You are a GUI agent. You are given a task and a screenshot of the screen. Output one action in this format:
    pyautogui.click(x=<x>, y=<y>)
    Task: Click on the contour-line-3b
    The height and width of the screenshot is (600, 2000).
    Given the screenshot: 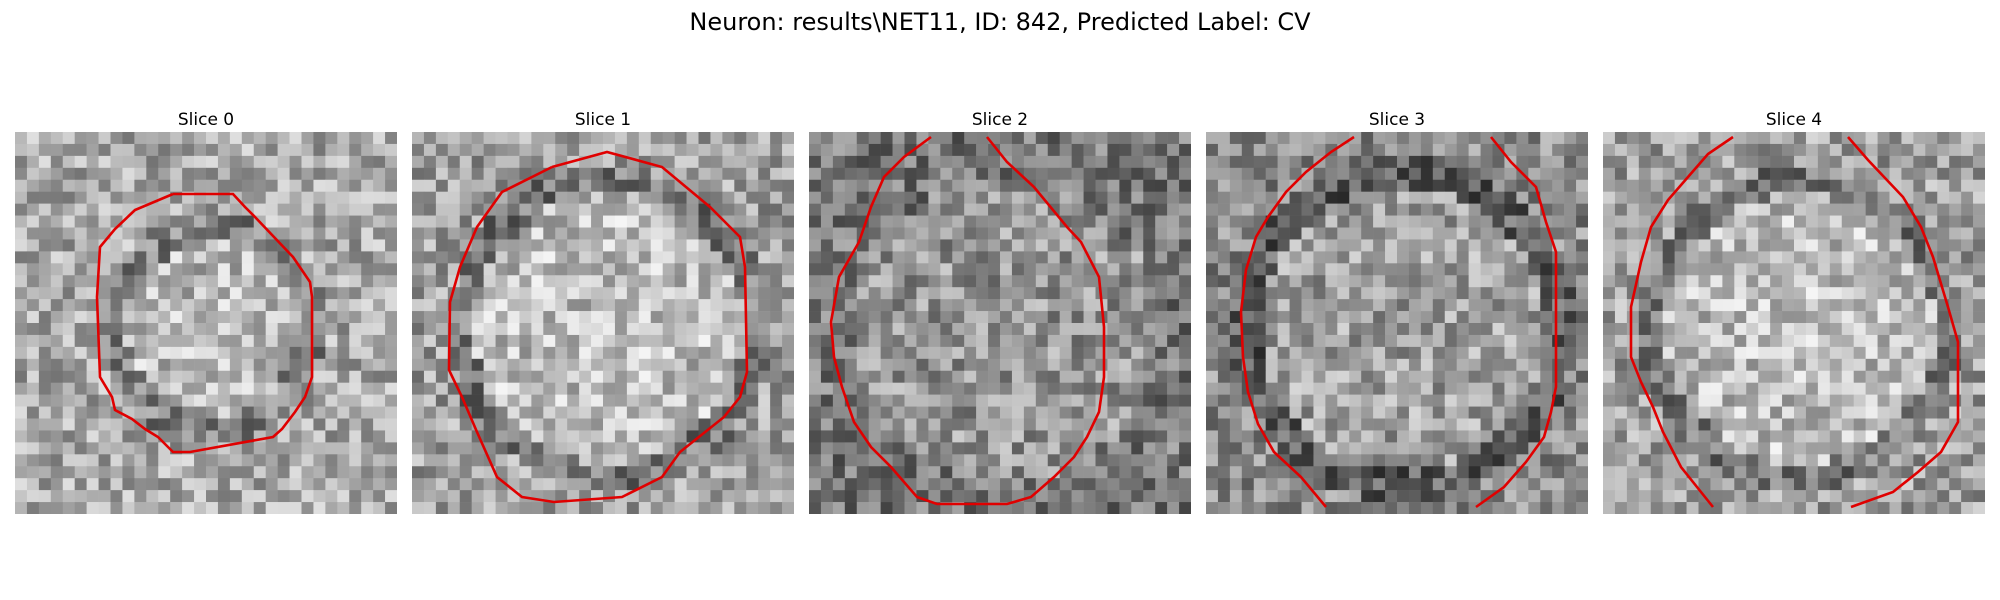 What is the action you would take?
    pyautogui.click(x=1516, y=322)
    